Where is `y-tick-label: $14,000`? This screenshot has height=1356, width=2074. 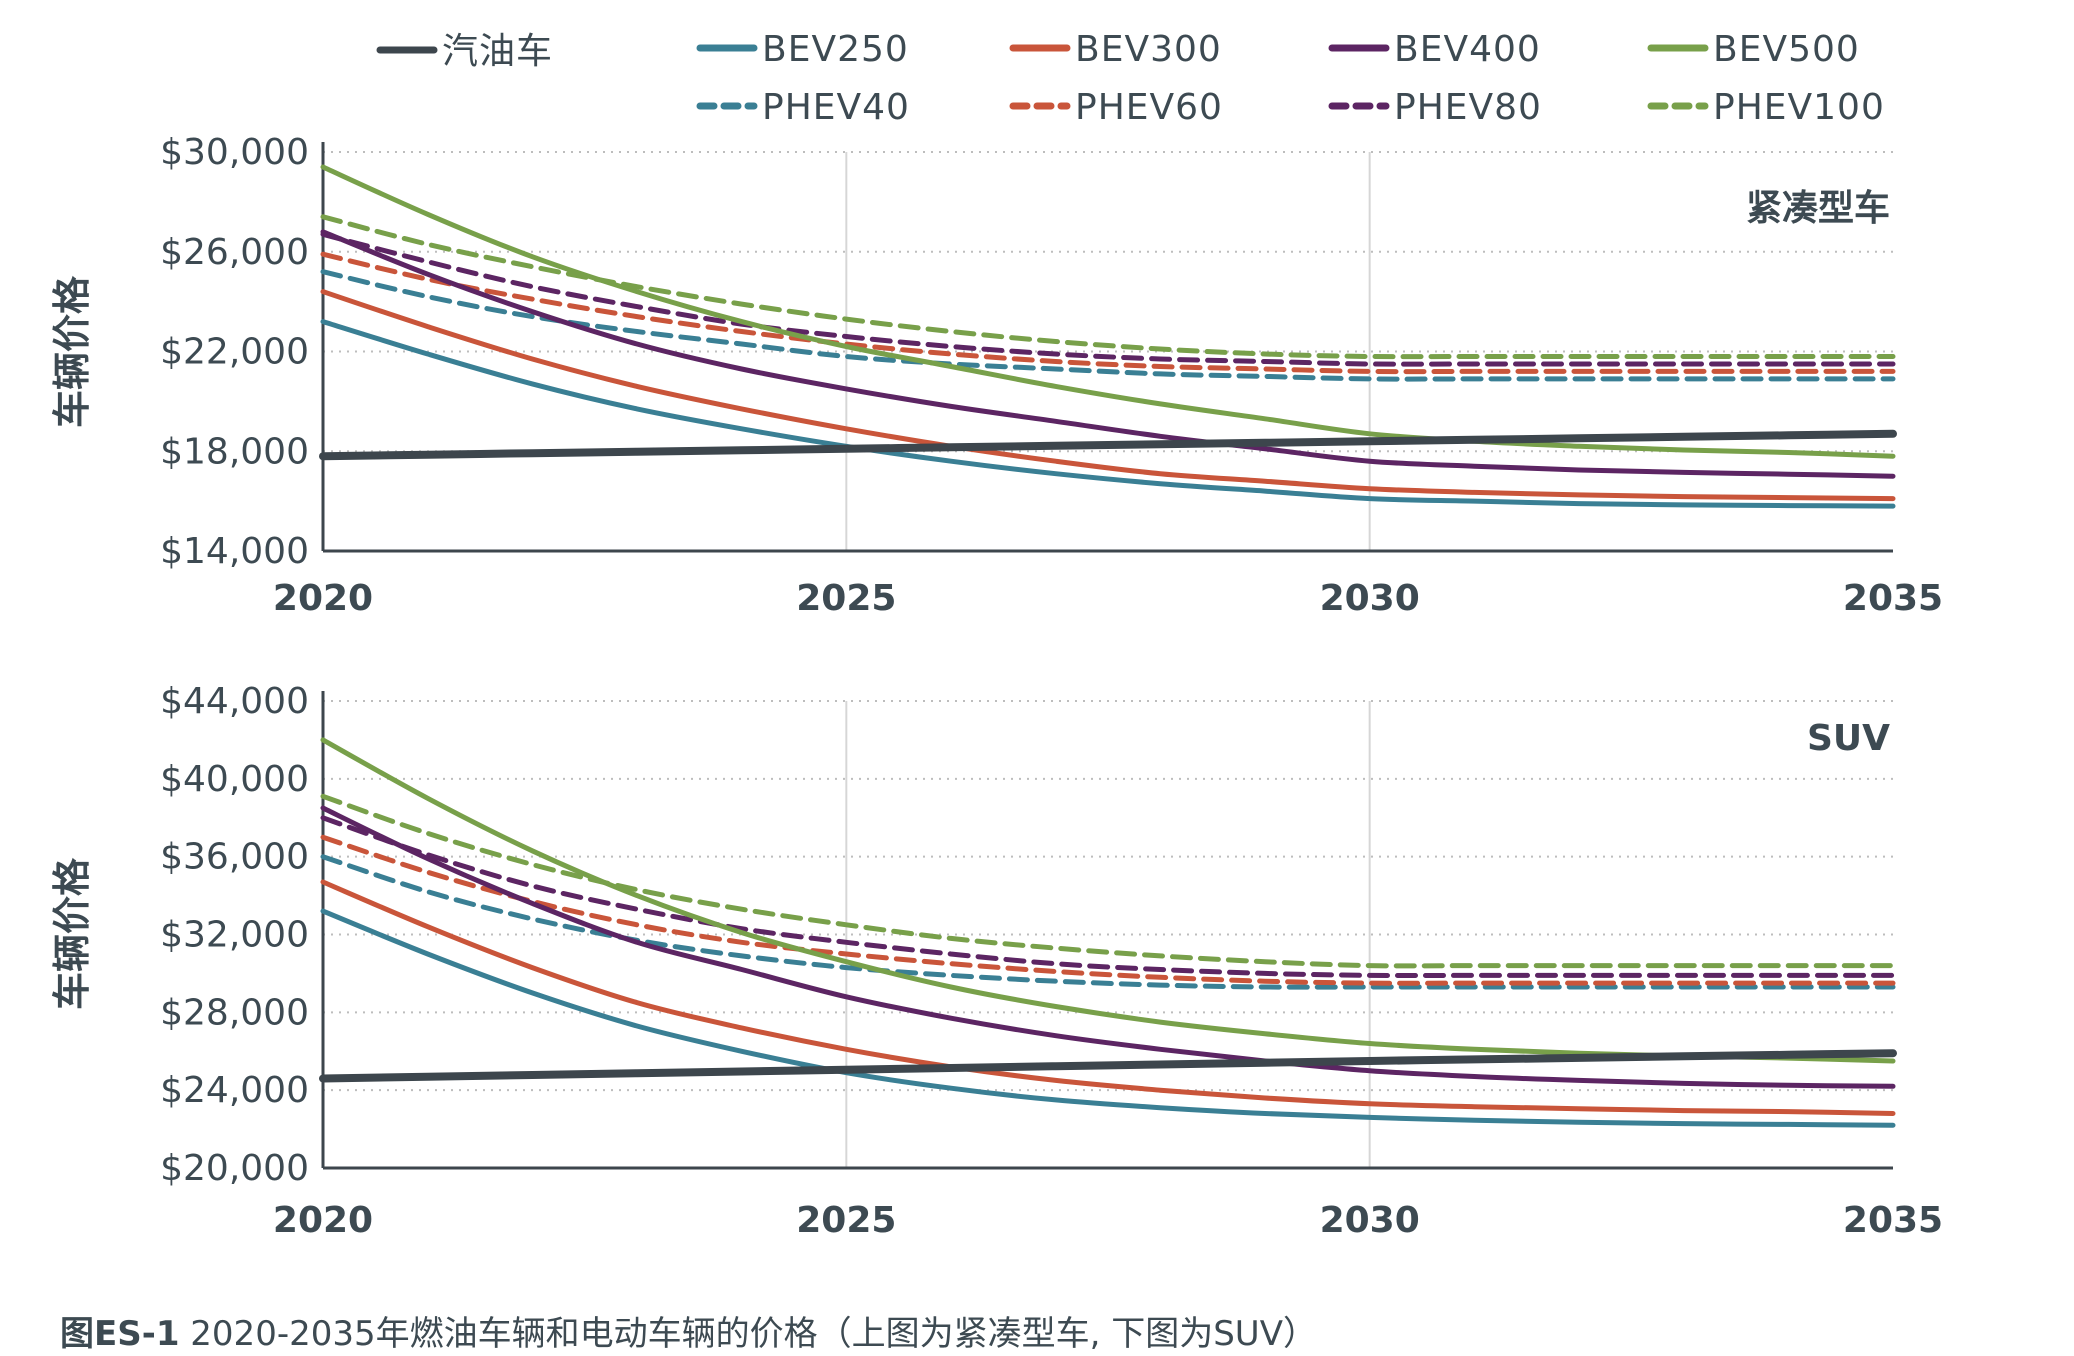
y-tick-label: $14,000 is located at coordinates (234, 551).